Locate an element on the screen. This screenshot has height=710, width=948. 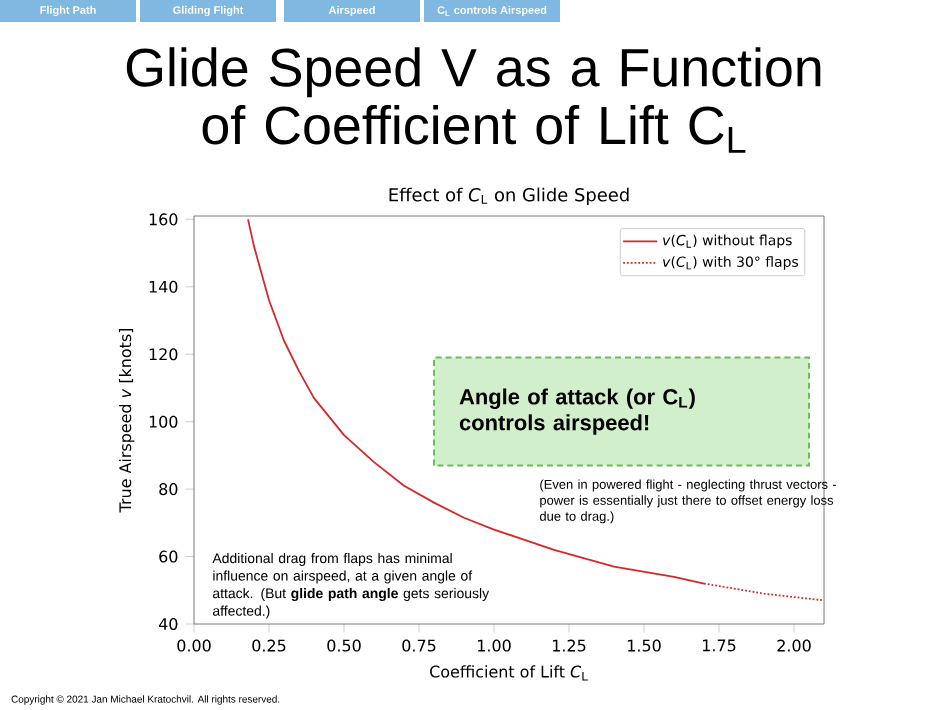
chart-title: Glide Speed V as a Function of Coefficient of Lift C$_{L}$ is located at coordinates (473, 100).